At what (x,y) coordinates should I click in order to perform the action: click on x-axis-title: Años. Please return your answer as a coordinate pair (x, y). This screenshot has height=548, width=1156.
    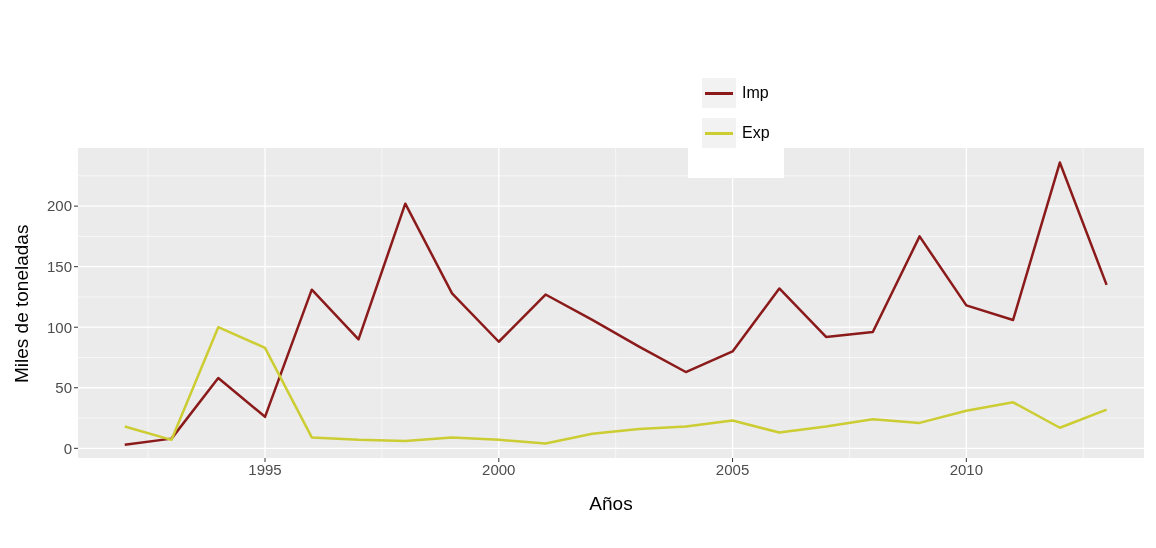
    Looking at the image, I should click on (611, 503).